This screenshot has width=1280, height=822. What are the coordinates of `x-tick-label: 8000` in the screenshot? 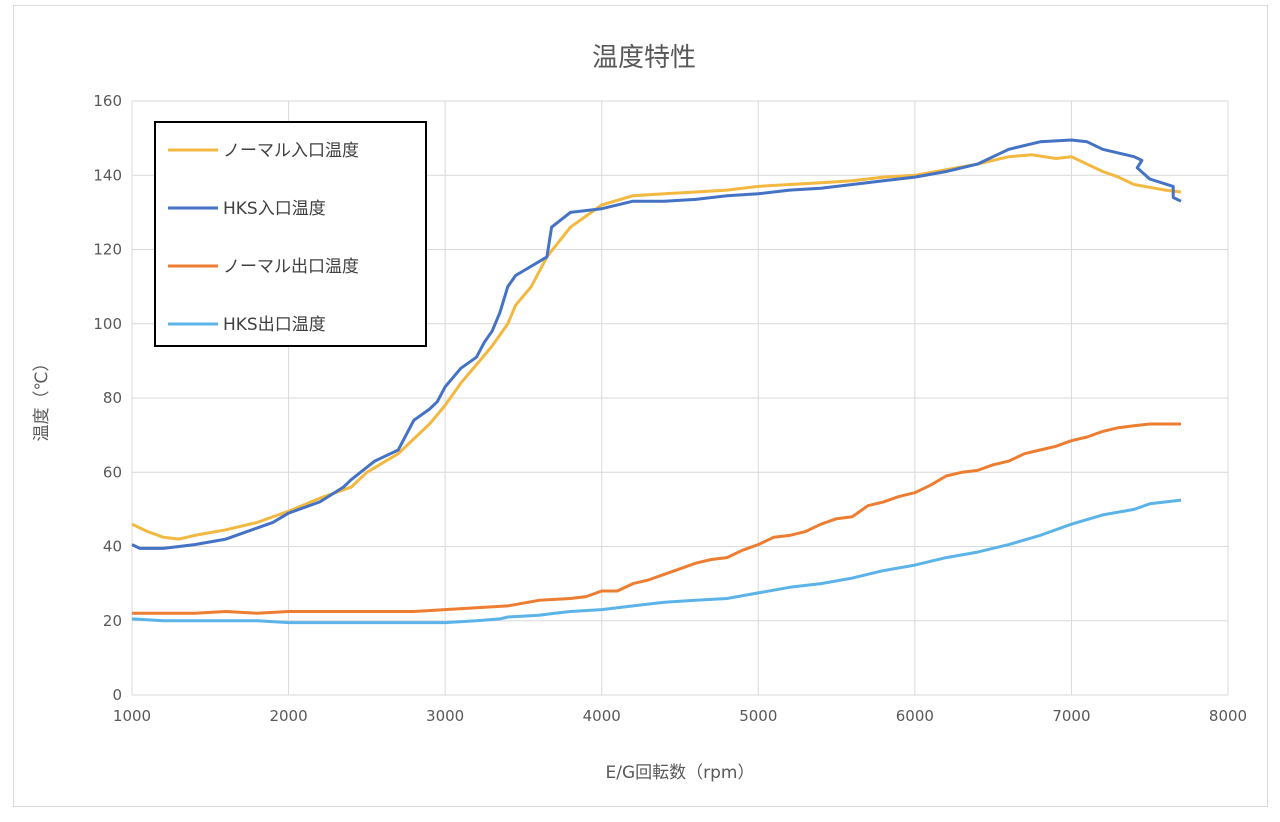 It's located at (1228, 716).